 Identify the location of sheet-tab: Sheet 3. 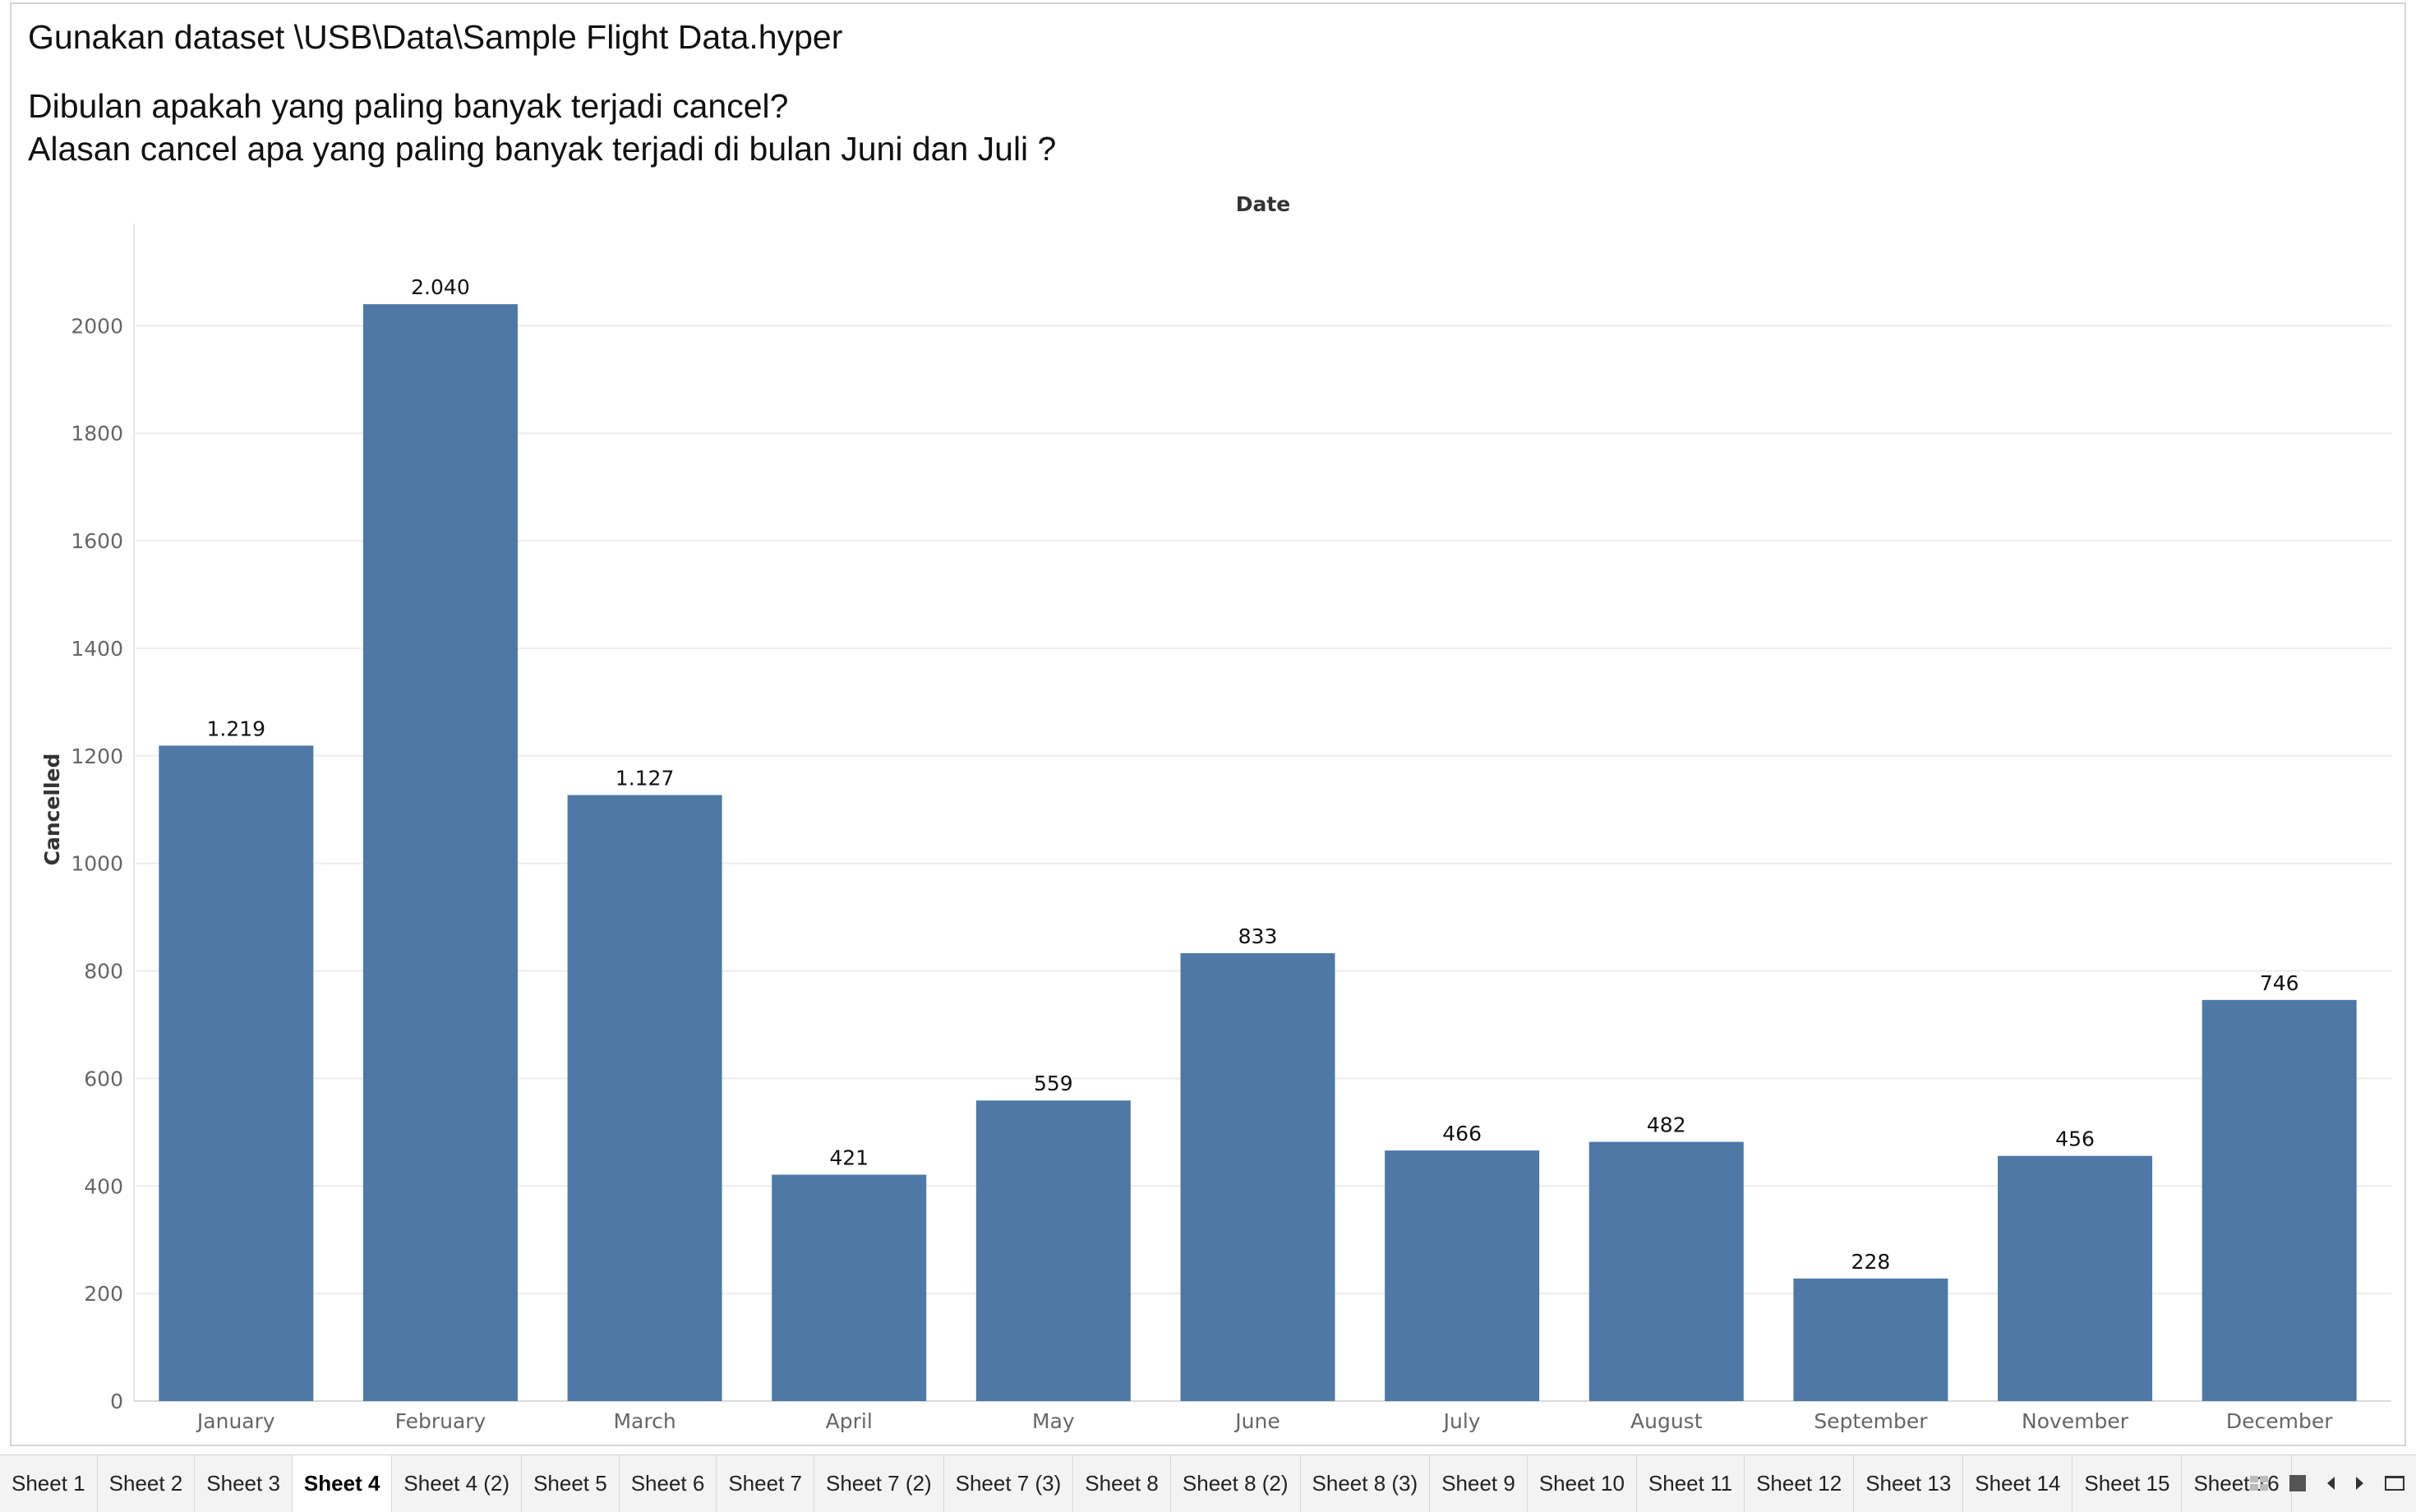
(244, 1484).